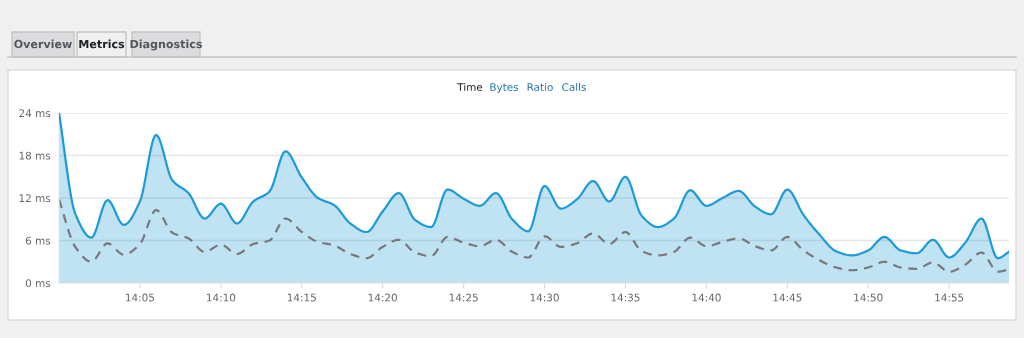  I want to click on text: Overview, so click(43, 44).